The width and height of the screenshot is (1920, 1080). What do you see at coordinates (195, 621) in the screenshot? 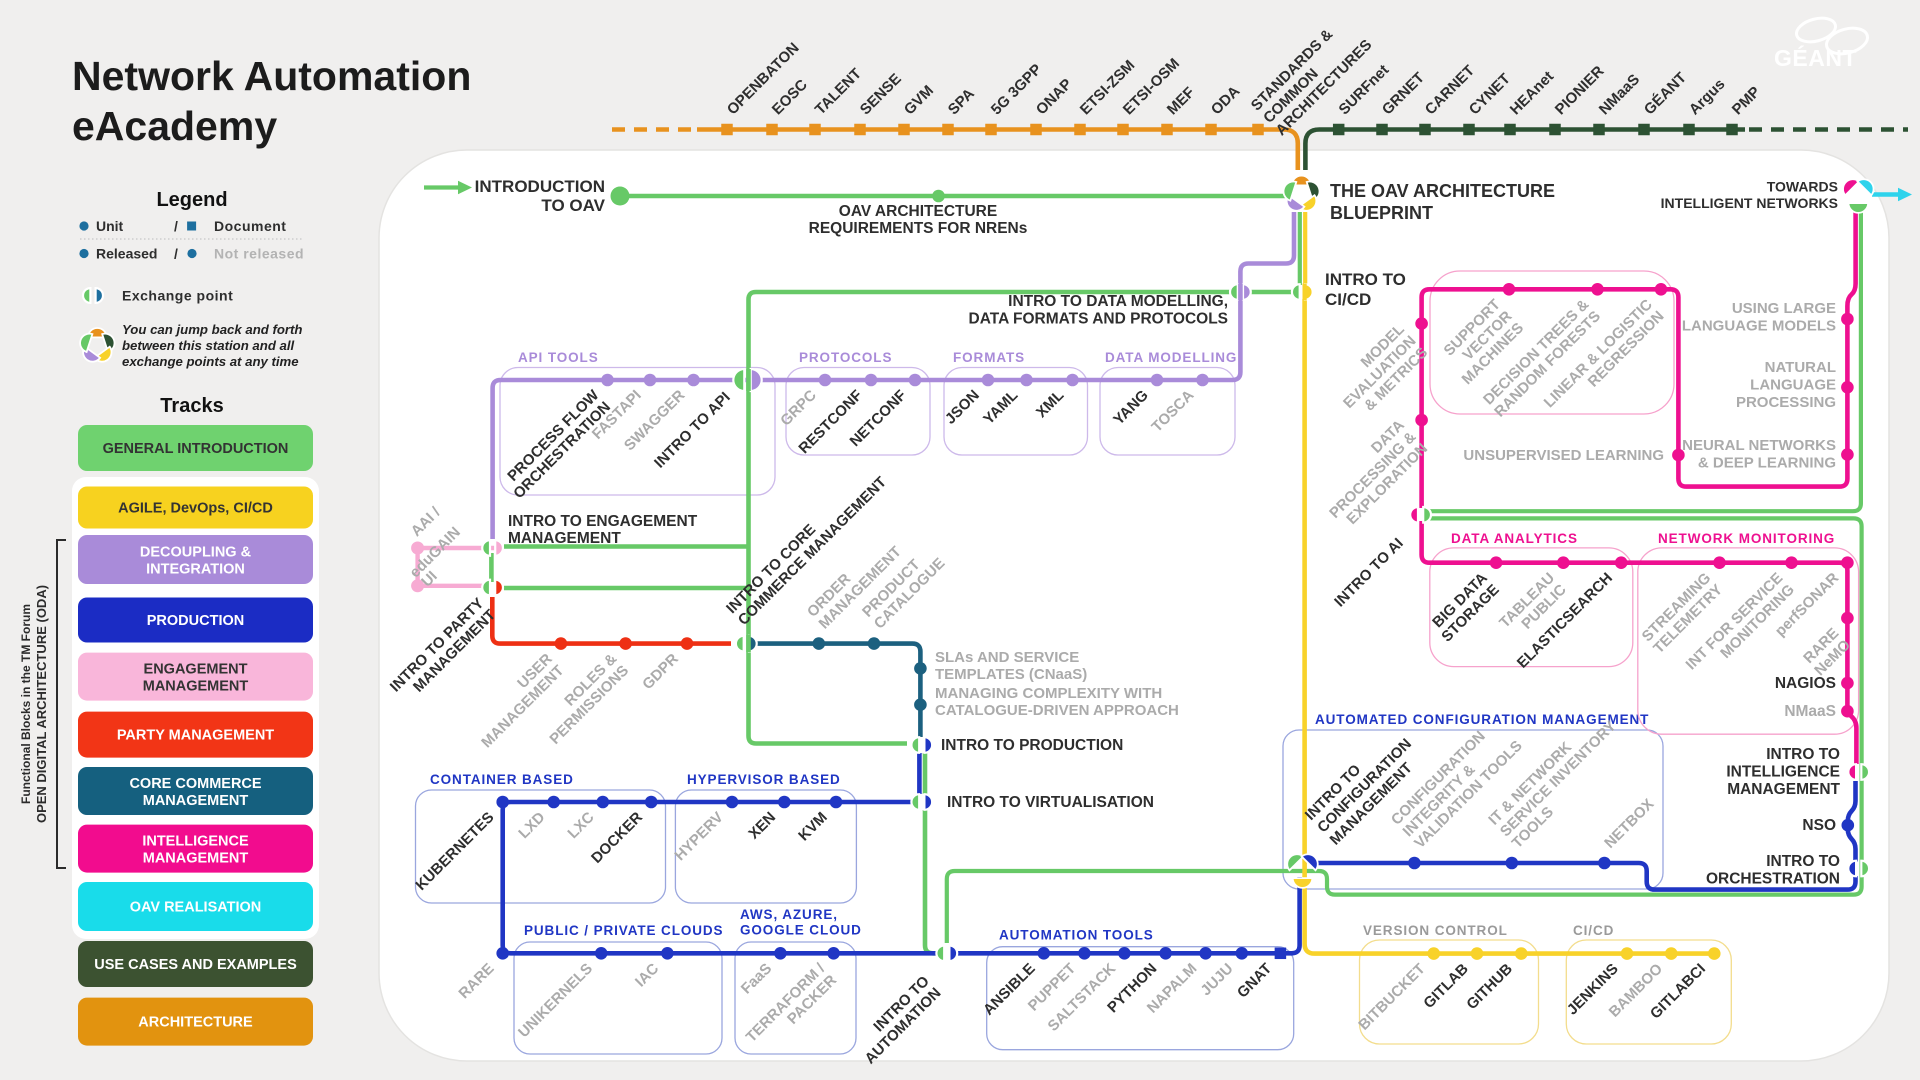
I see `svg-text: PRODUCTION` at bounding box center [195, 621].